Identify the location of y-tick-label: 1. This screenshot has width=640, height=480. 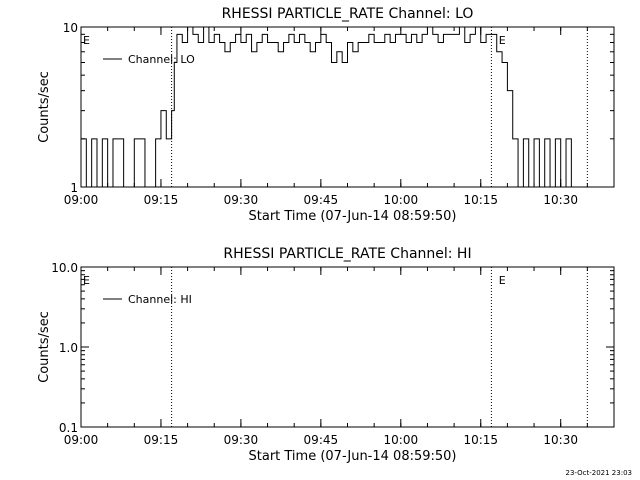
(74, 188).